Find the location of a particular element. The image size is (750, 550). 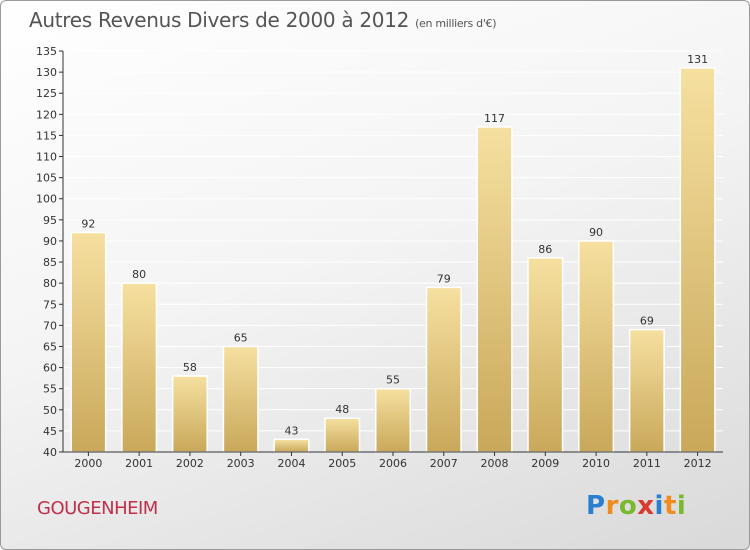

data-label: 80 is located at coordinates (139, 274).